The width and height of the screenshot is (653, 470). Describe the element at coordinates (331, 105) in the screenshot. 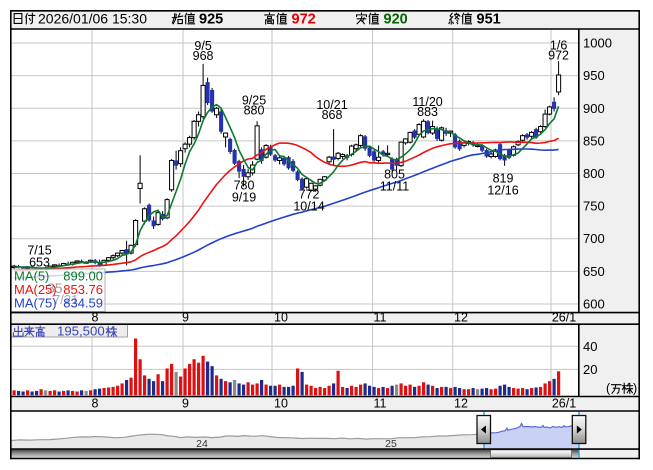

I see `svg-text: 10/21` at that location.